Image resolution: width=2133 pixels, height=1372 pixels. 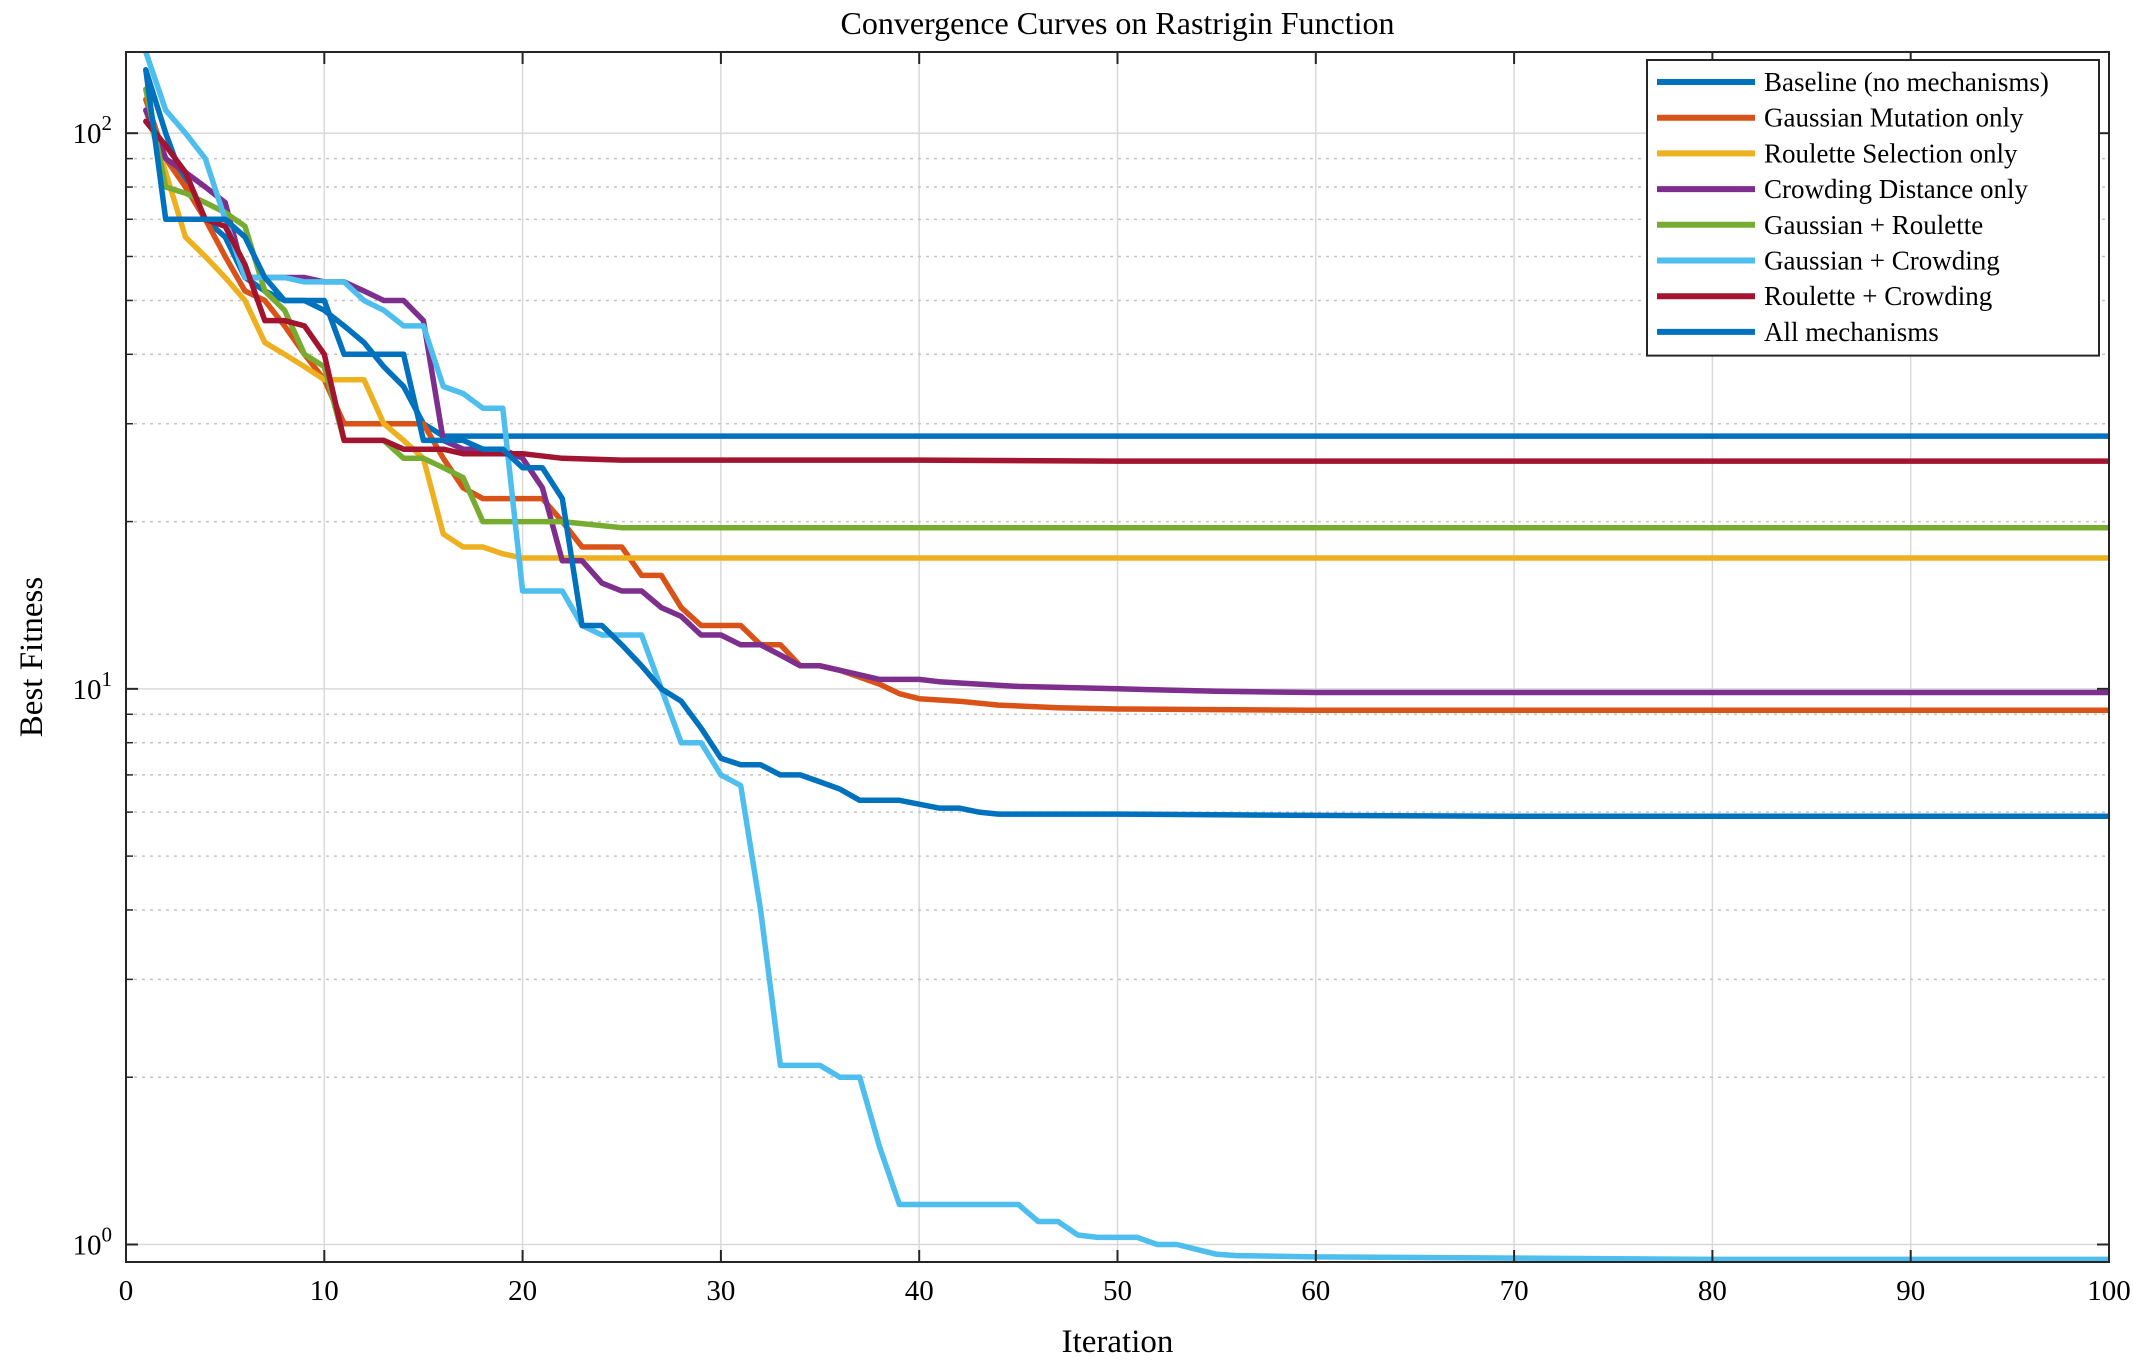 What do you see at coordinates (1878, 296) in the screenshot?
I see `legend-label: Roulette + Crowding` at bounding box center [1878, 296].